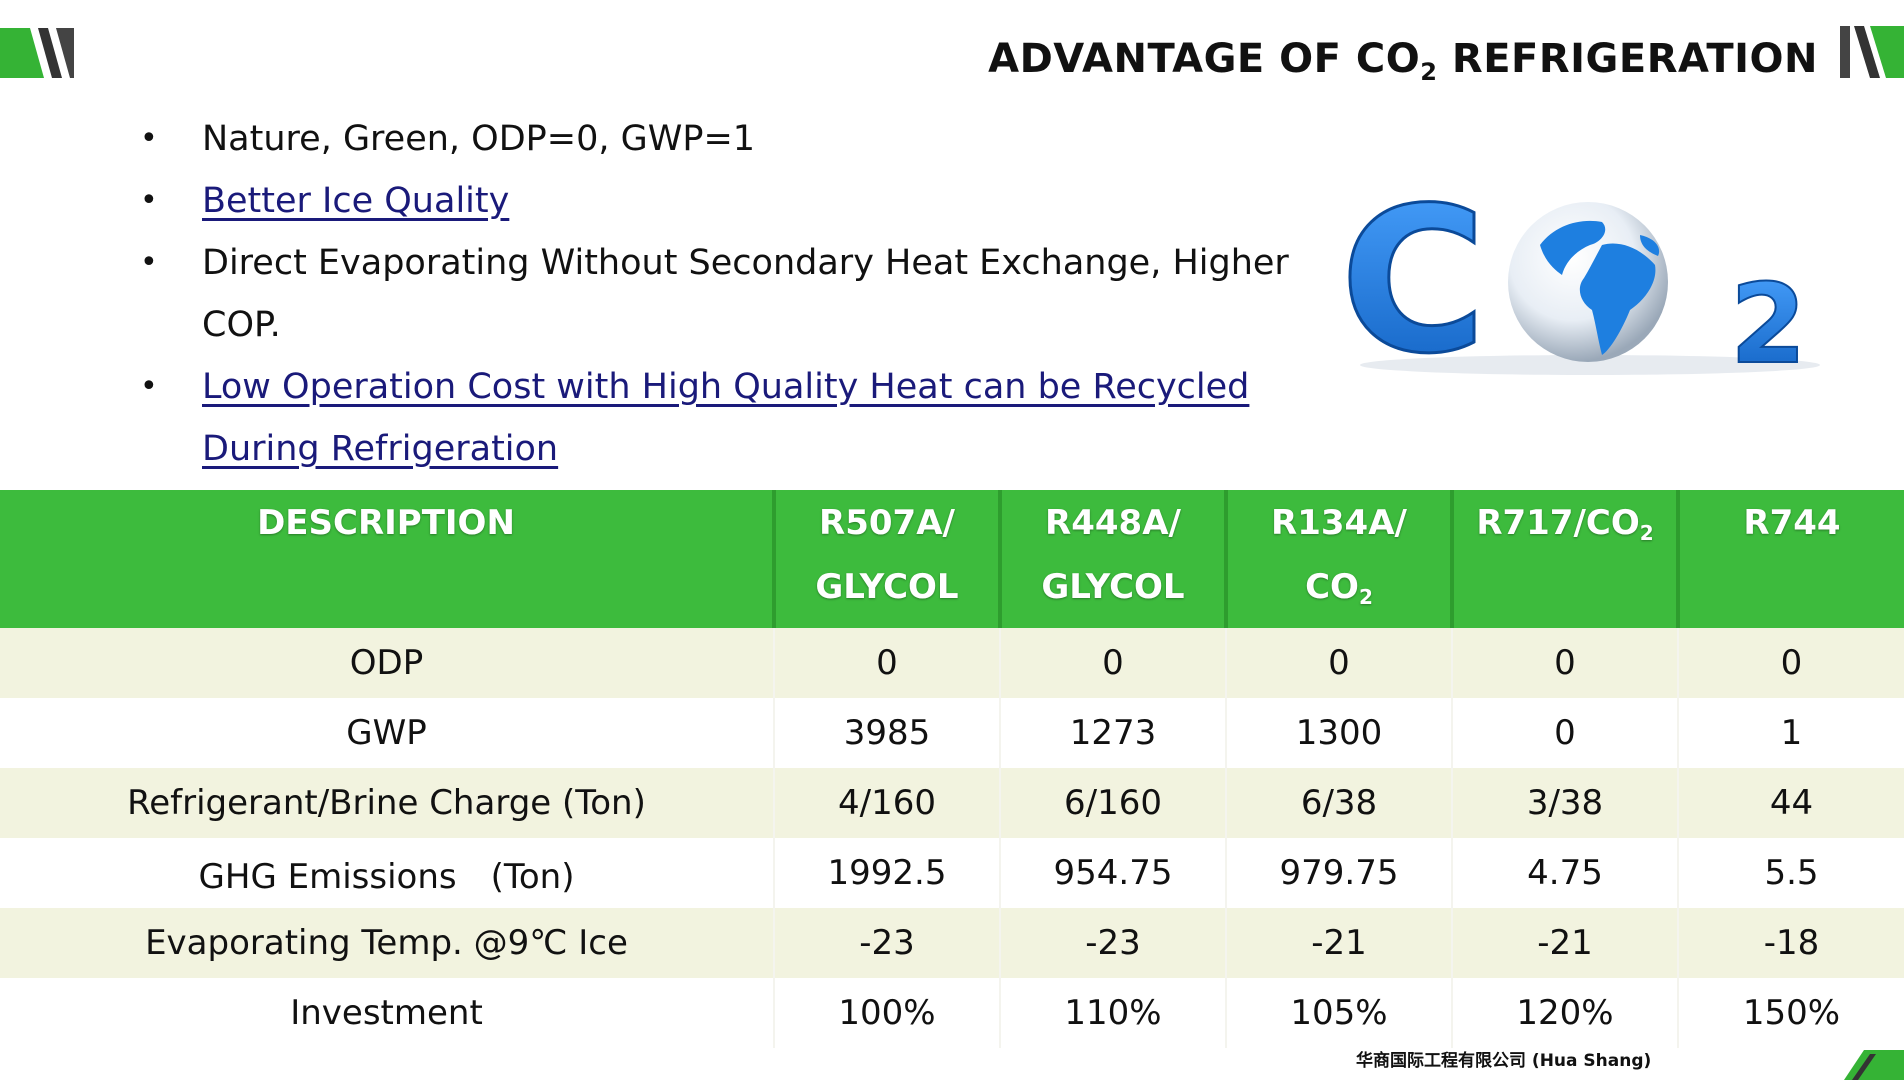 The image size is (1904, 1080). What do you see at coordinates (1768, 320) in the screenshot?
I see `logo-subscript-2: 2` at bounding box center [1768, 320].